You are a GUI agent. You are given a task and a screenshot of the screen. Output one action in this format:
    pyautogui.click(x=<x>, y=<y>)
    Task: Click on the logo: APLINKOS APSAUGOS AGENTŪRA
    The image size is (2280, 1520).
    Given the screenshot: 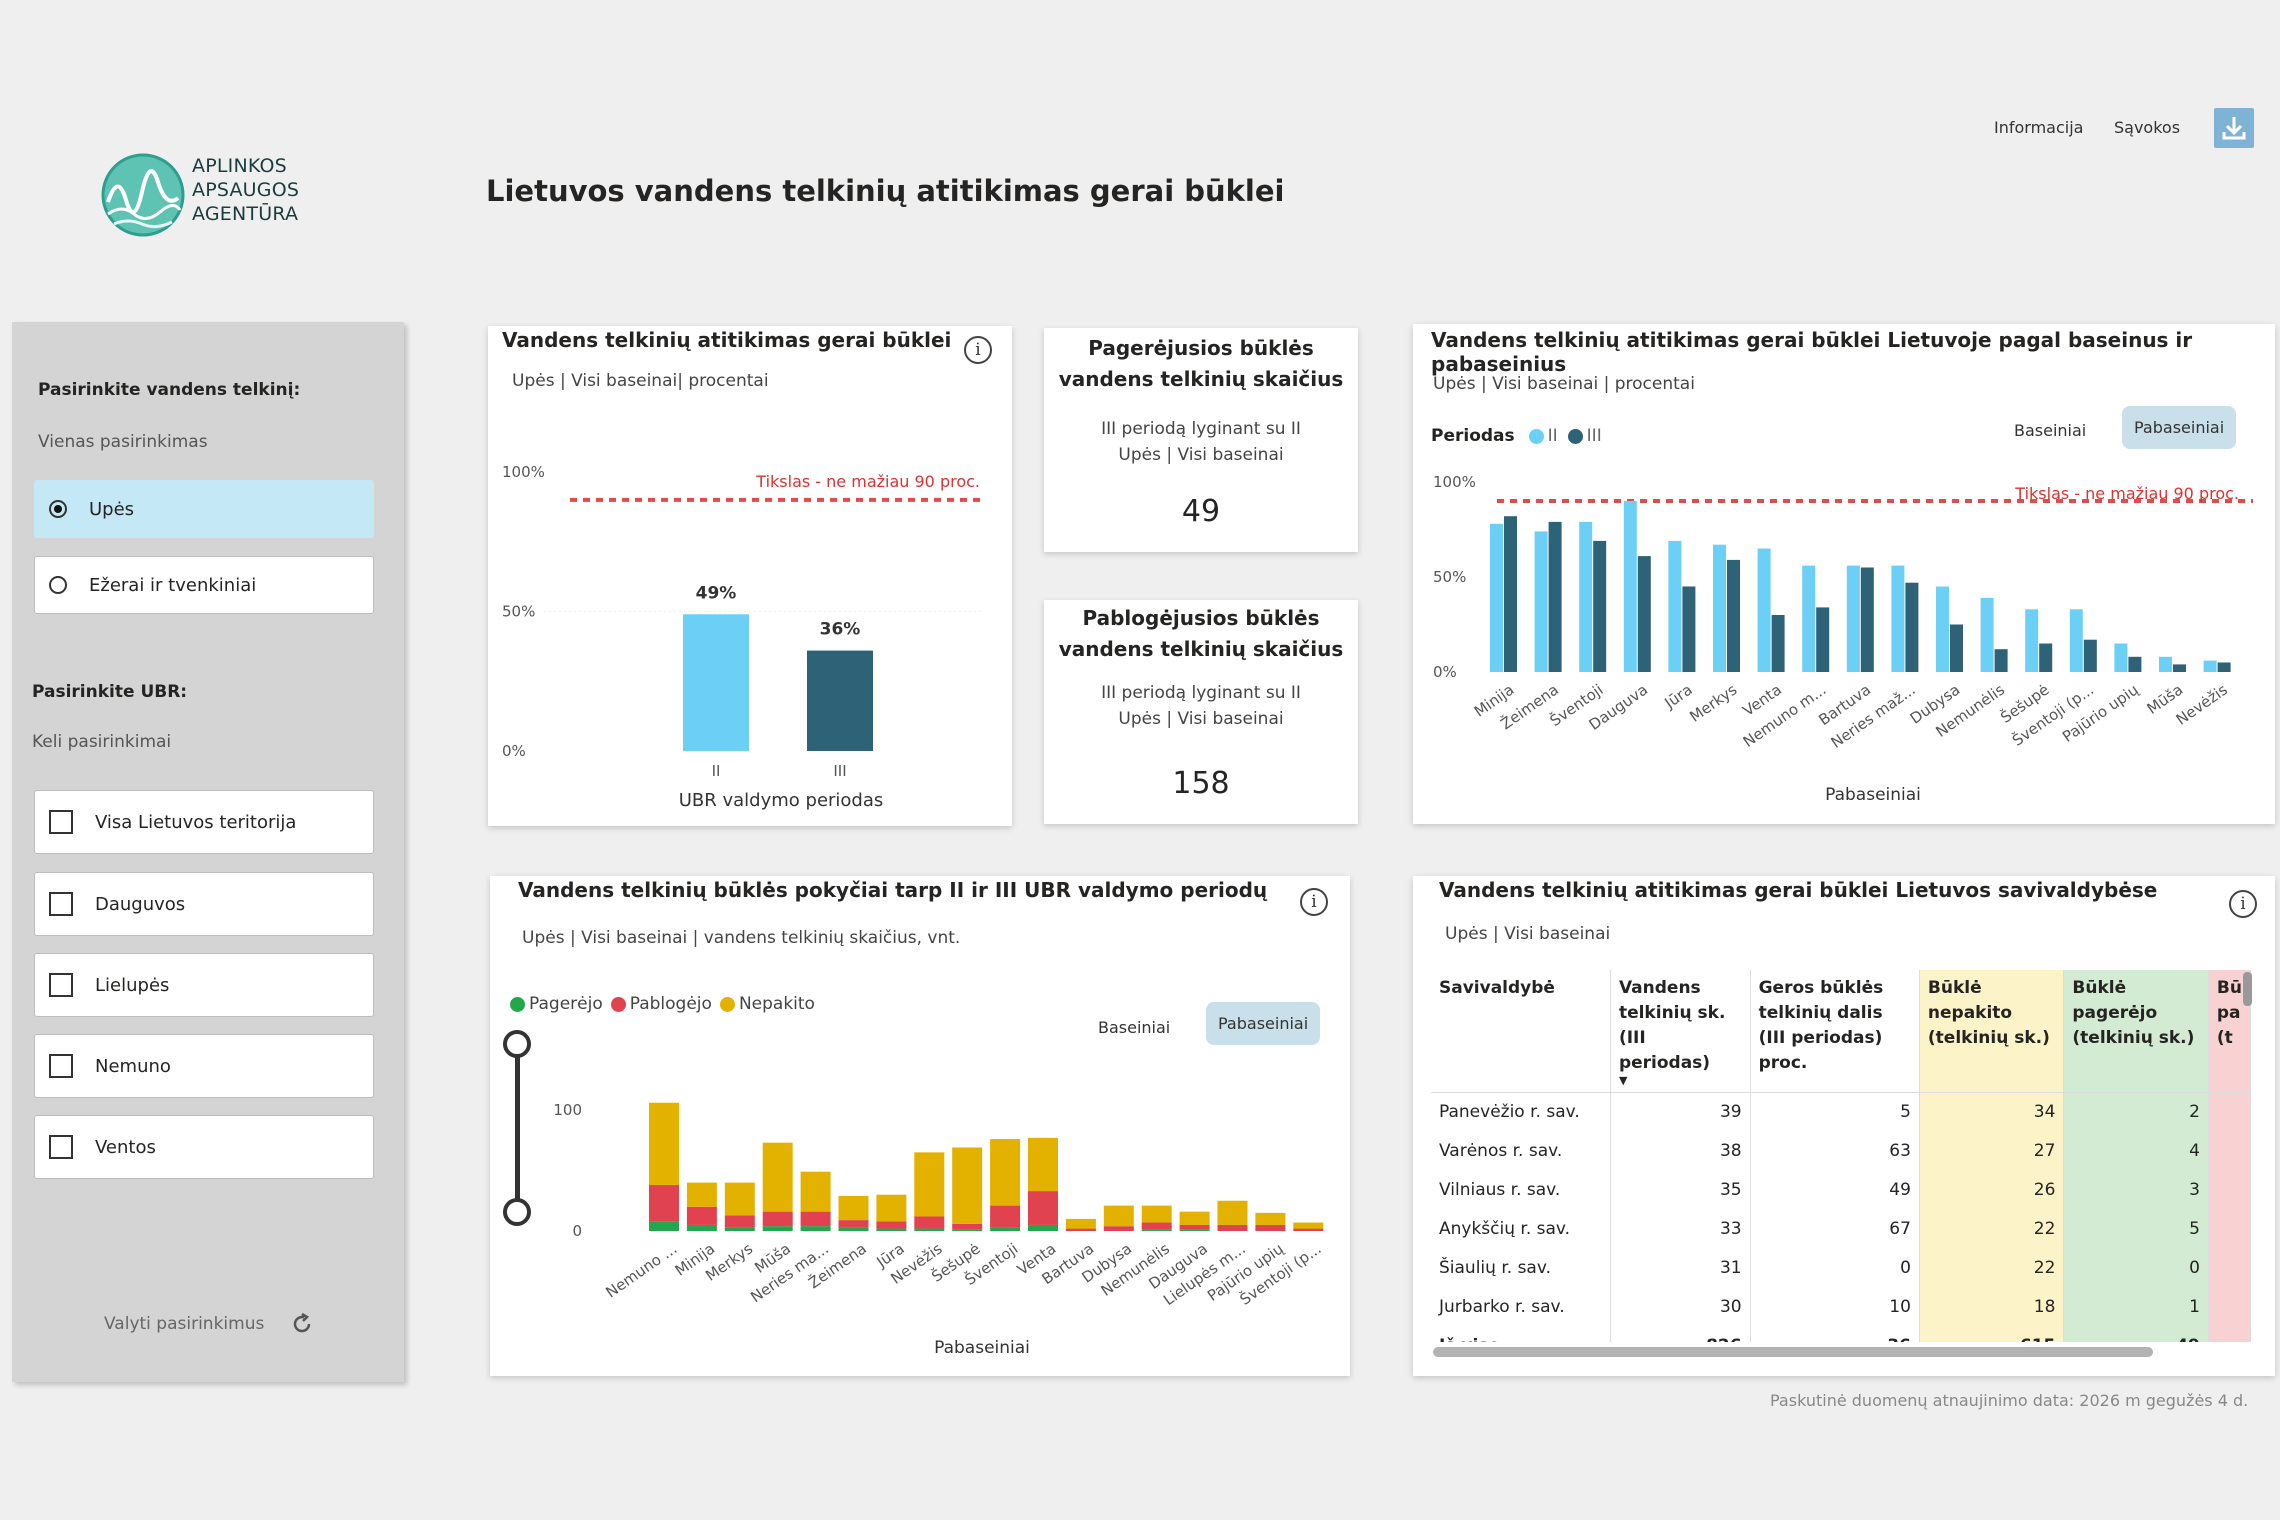 What is the action you would take?
    pyautogui.click(x=210, y=193)
    